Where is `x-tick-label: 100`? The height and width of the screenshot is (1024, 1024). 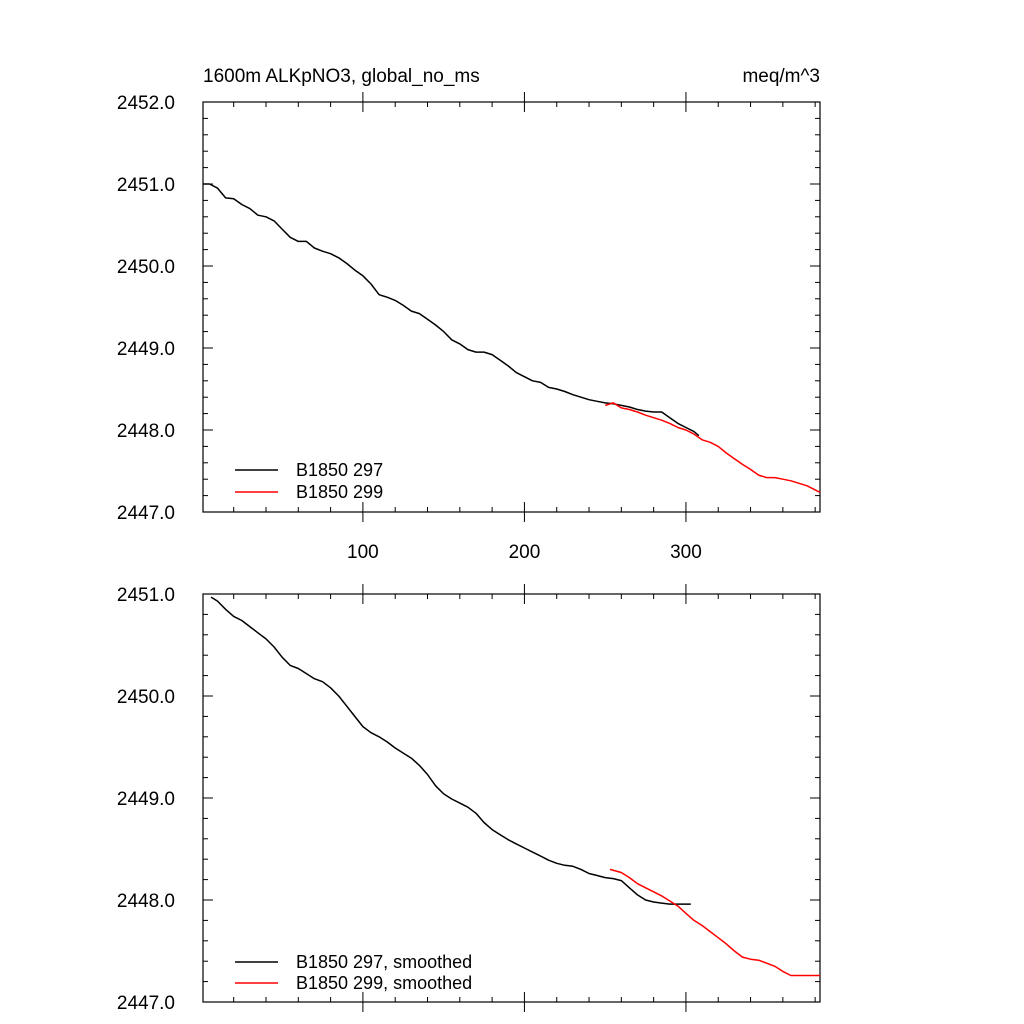
x-tick-label: 100 is located at coordinates (363, 552).